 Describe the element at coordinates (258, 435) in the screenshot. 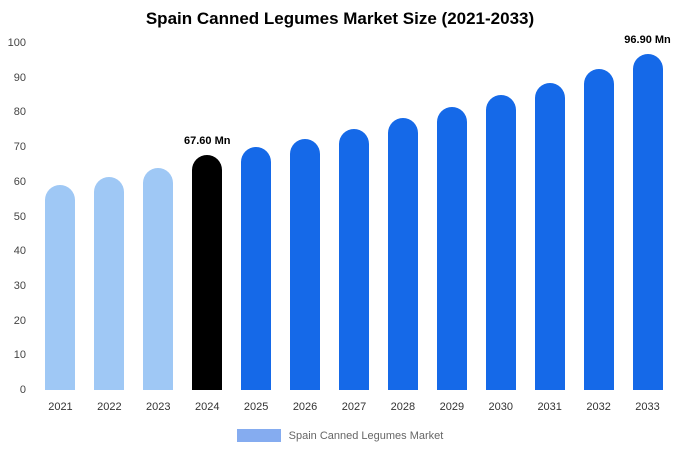

I see `legend-swatch` at that location.